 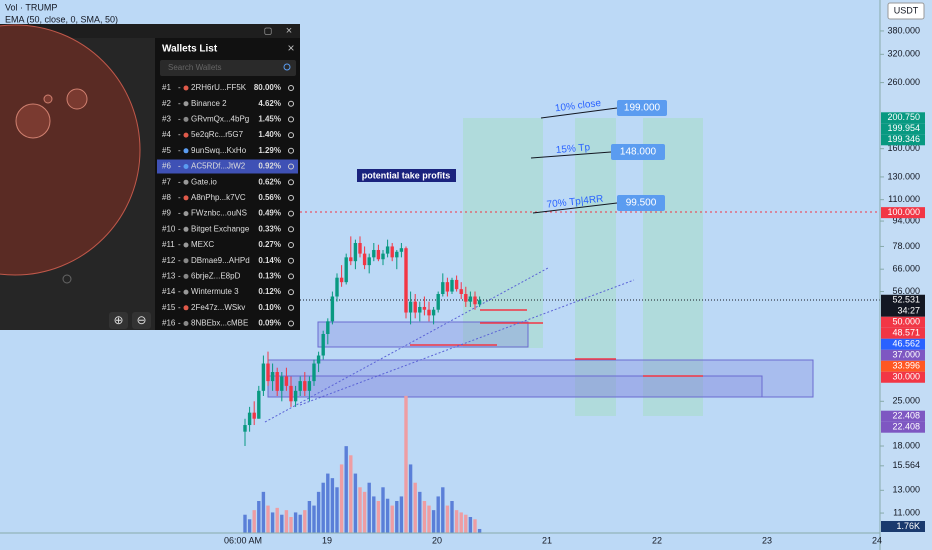 I want to click on x-tick-label: 20, so click(x=437, y=540).